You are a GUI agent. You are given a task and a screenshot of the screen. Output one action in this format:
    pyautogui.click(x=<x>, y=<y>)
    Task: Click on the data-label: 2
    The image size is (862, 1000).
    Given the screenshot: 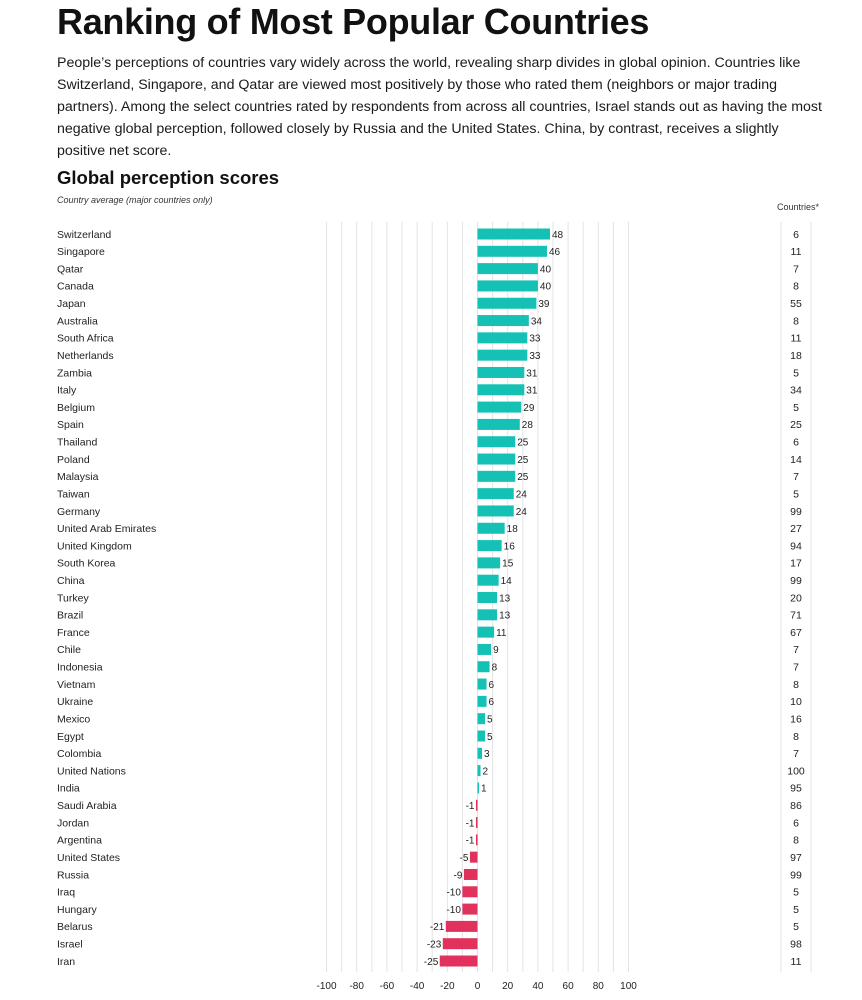 What is the action you would take?
    pyautogui.click(x=486, y=771)
    